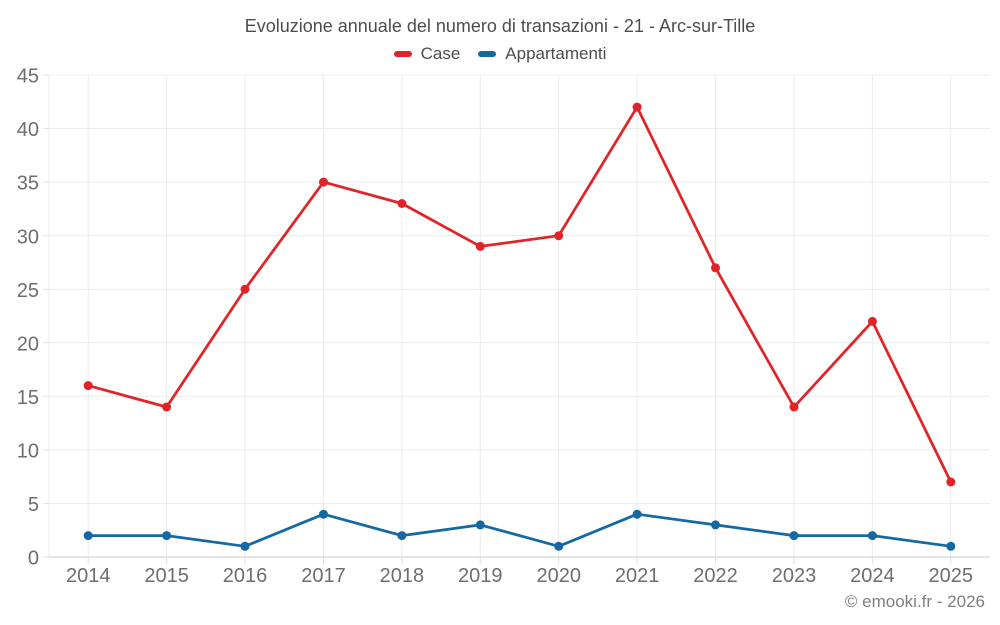 The width and height of the screenshot is (1000, 625). I want to click on data-point-appartamenti-2014, so click(88, 536).